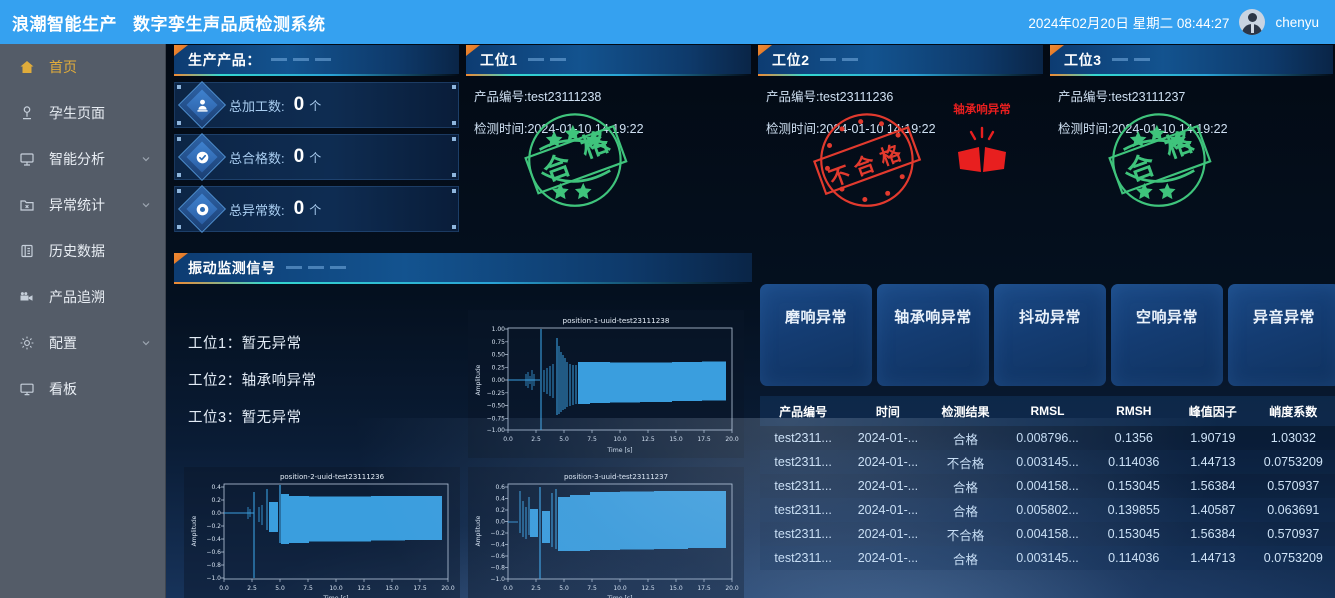  Describe the element at coordinates (1281, 335) in the screenshot. I see `anomaly-card-noise: 异音异常` at that location.